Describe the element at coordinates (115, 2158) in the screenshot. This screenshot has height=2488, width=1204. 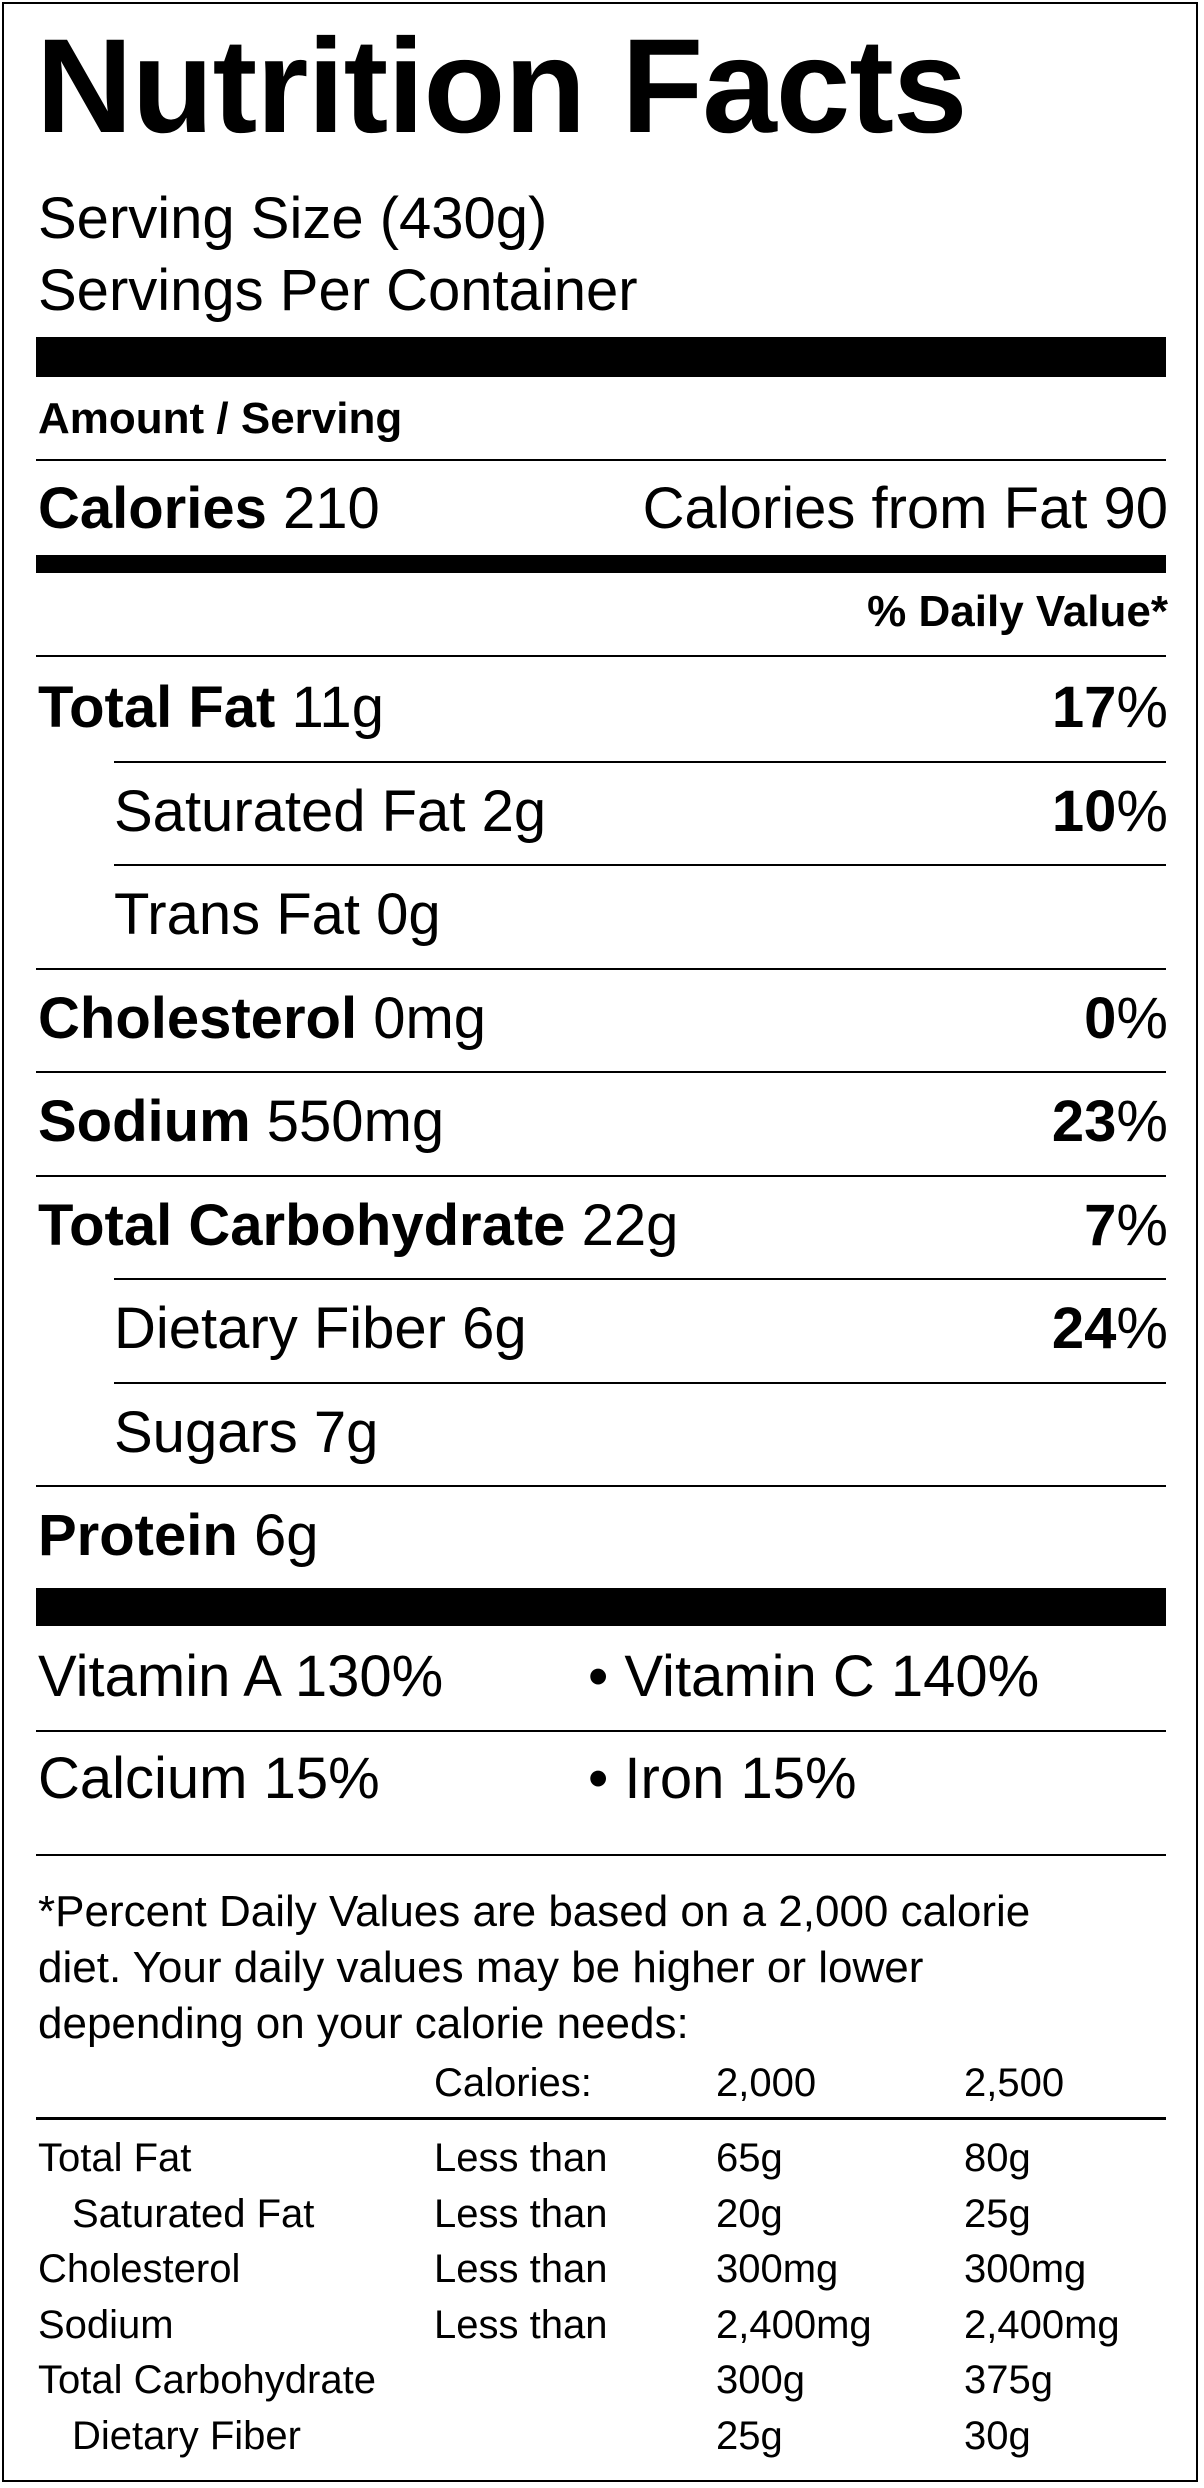
I see `ref-nutrient-name: Total Fat` at that location.